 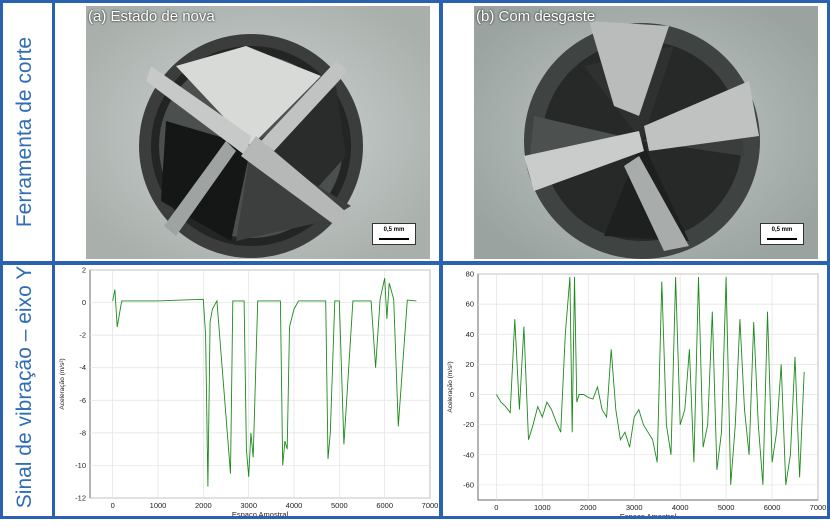 What do you see at coordinates (470, 274) in the screenshot?
I see `y-tick-label: 80` at bounding box center [470, 274].